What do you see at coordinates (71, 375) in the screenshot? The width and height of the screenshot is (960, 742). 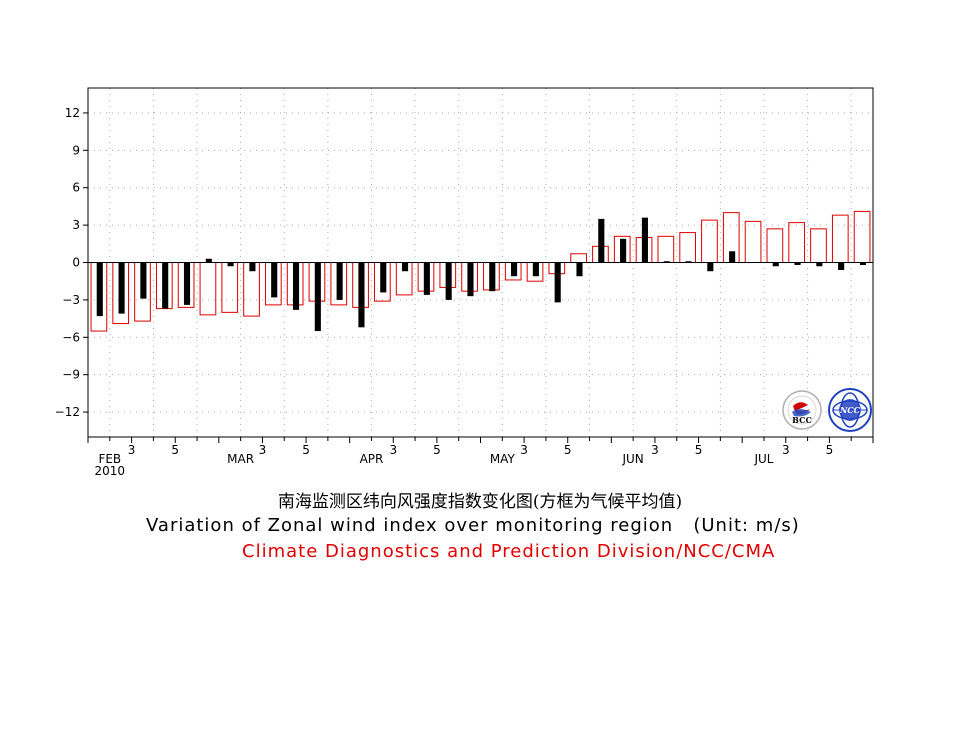 I see `y-tick-label: −9` at bounding box center [71, 375].